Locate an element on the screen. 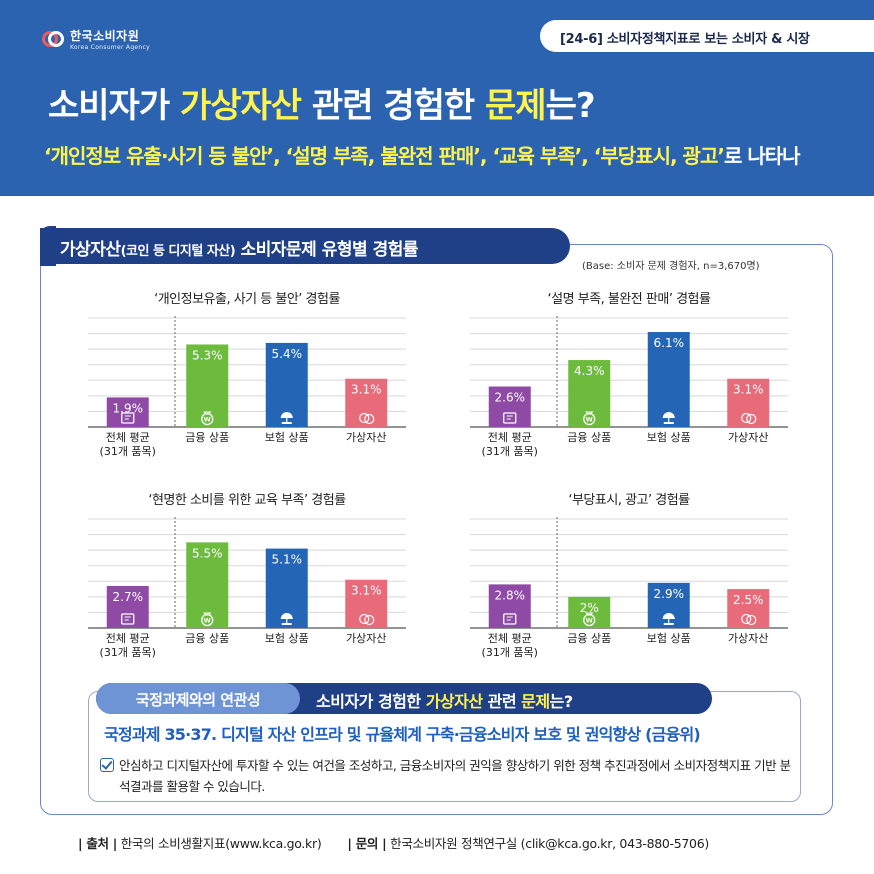 The height and width of the screenshot is (874, 874). chart-title: ‘현명한 소비를 위한 교육 부족’ 경험률 is located at coordinates (247, 500).